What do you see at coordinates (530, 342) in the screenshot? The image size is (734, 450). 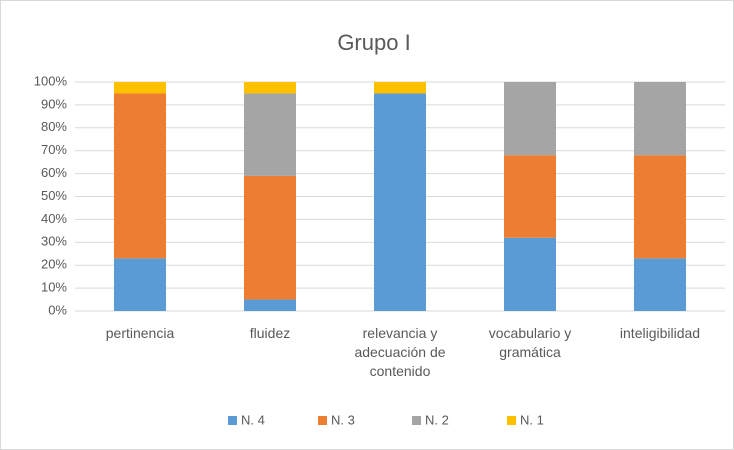 I see `x-tick-label: vocabulario y gramática` at bounding box center [530, 342].